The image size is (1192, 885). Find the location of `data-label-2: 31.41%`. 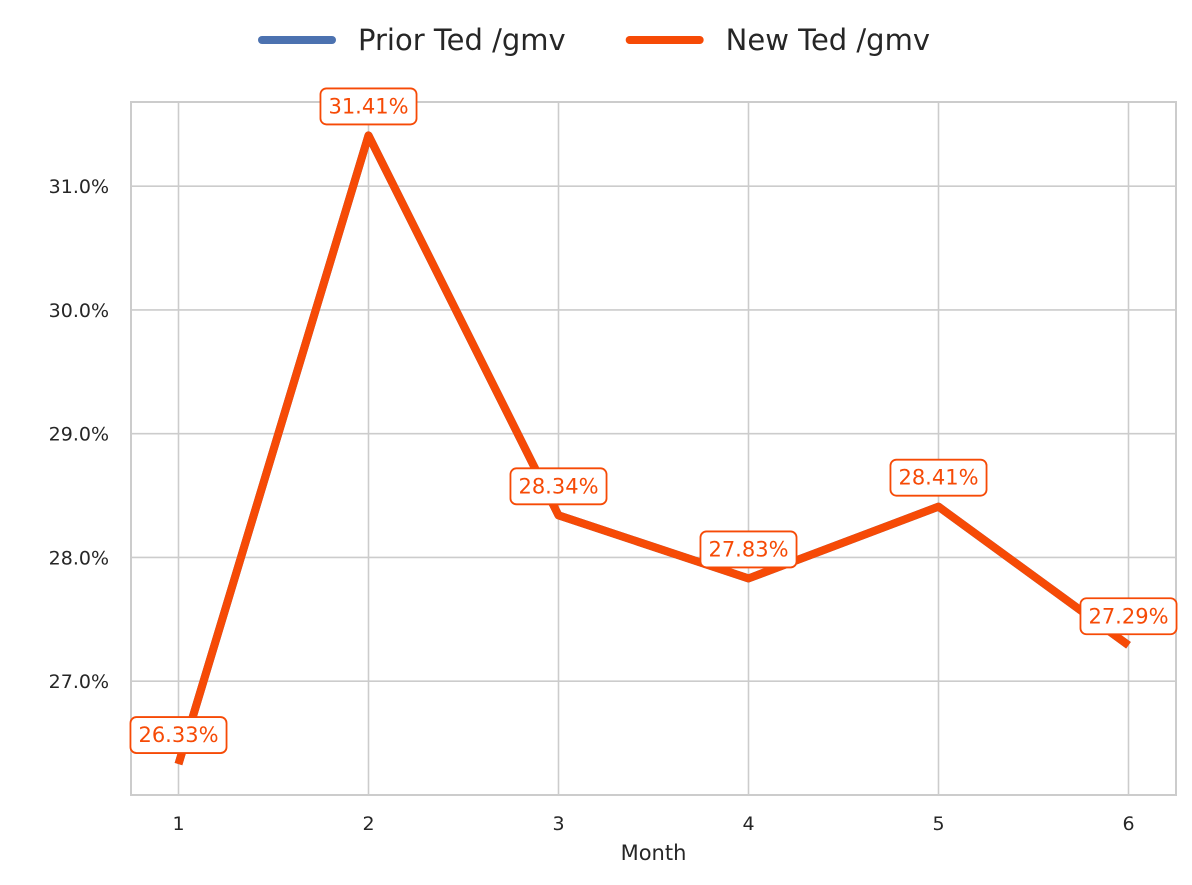

data-label-2: 31.41% is located at coordinates (368, 106).